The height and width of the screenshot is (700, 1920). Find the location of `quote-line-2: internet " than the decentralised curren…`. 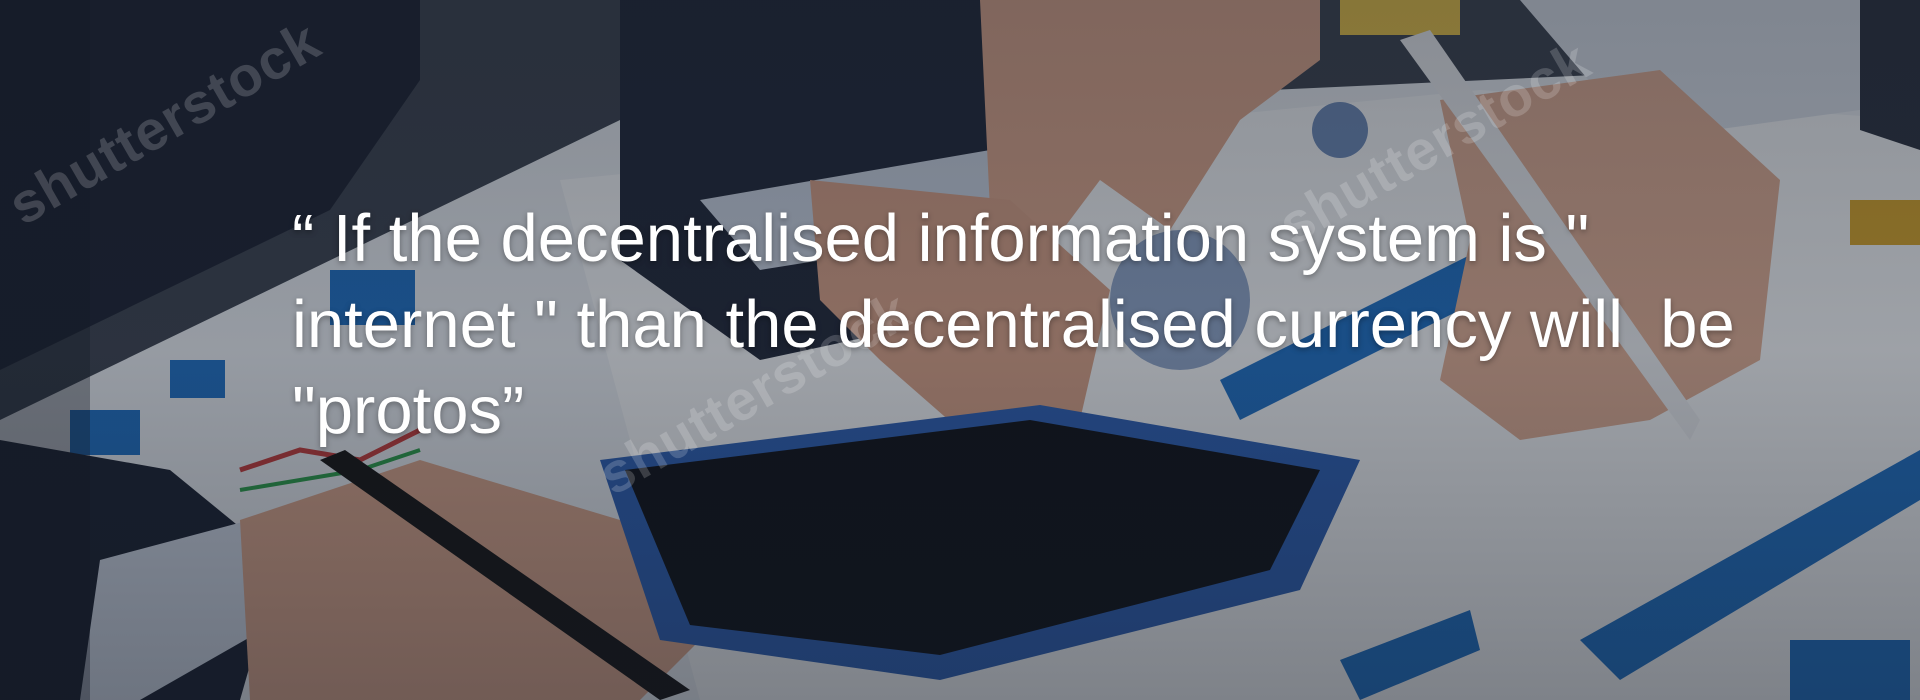

quote-line-2: internet " than the decentralised curren… is located at coordinates (1013, 324).